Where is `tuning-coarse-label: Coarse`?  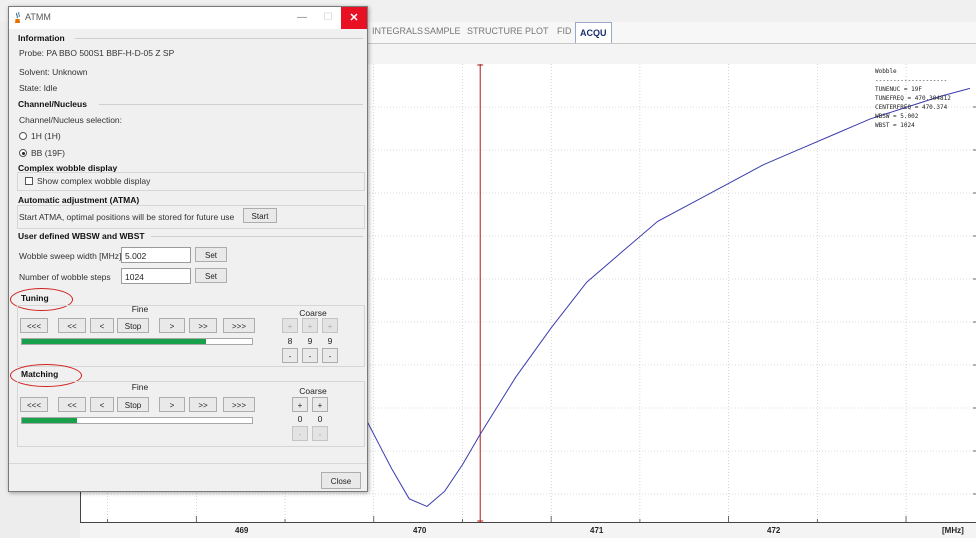 tuning-coarse-label: Coarse is located at coordinates (313, 313).